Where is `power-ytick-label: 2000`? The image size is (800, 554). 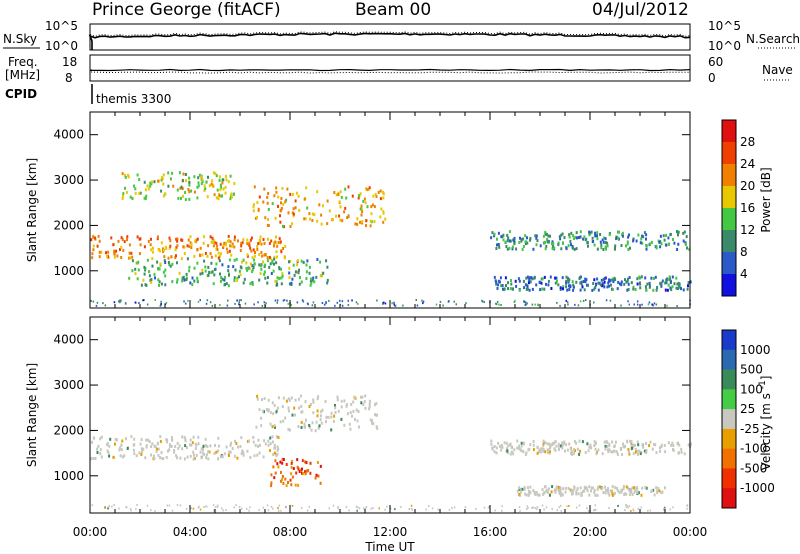 power-ytick-label: 2000 is located at coordinates (68, 225).